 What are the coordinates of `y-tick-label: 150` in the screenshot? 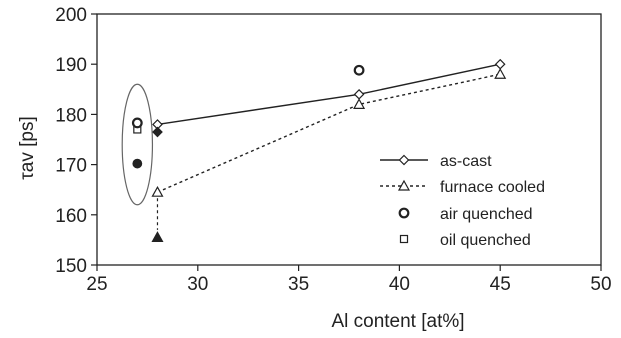 It's located at (71, 266).